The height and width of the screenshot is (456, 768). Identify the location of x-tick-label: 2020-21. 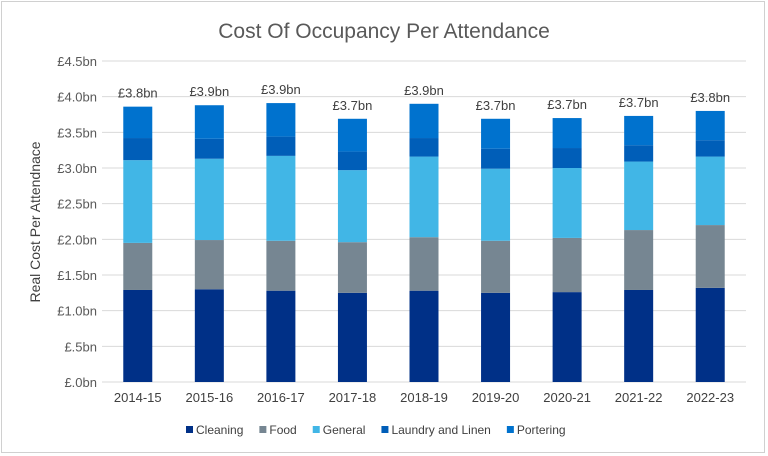
(567, 397).